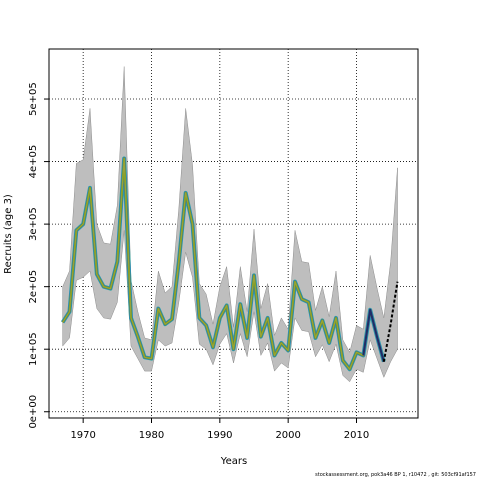 The height and width of the screenshot is (480, 480). I want to click on x-tick-label: 1990, so click(219, 435).